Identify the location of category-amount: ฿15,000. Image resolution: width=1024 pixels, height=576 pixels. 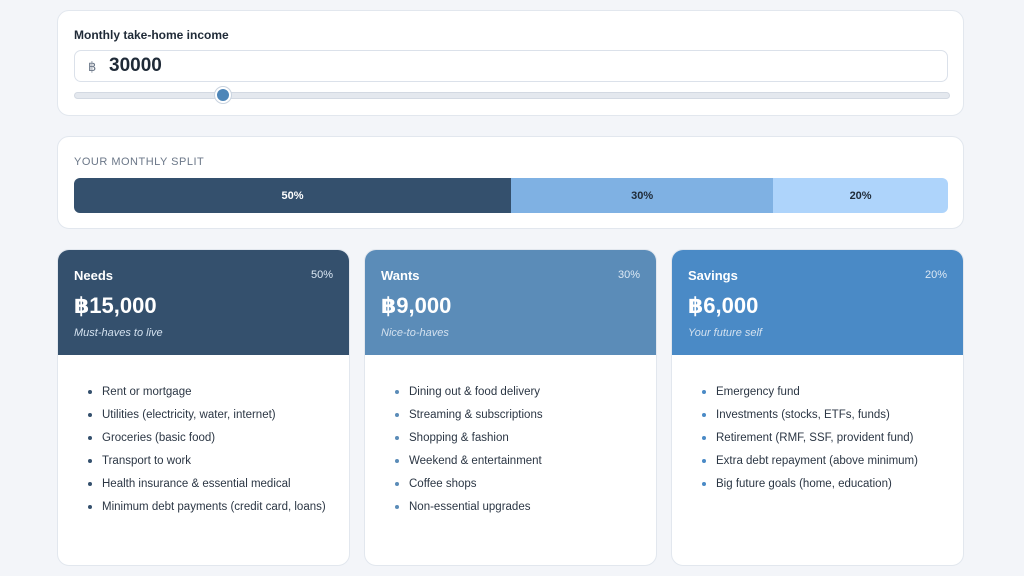
(115, 305).